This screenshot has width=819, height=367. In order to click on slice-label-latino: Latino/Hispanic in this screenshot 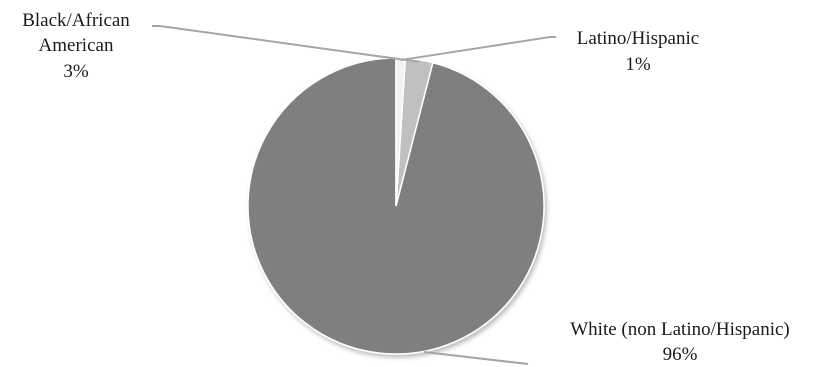, I will do `click(638, 38)`.